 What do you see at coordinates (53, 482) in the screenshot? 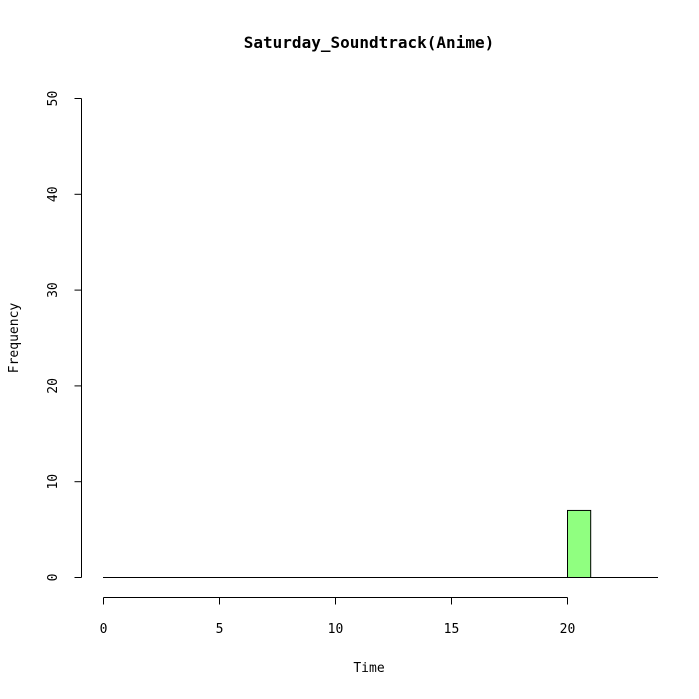
I see `y-tick-label: 10` at bounding box center [53, 482].